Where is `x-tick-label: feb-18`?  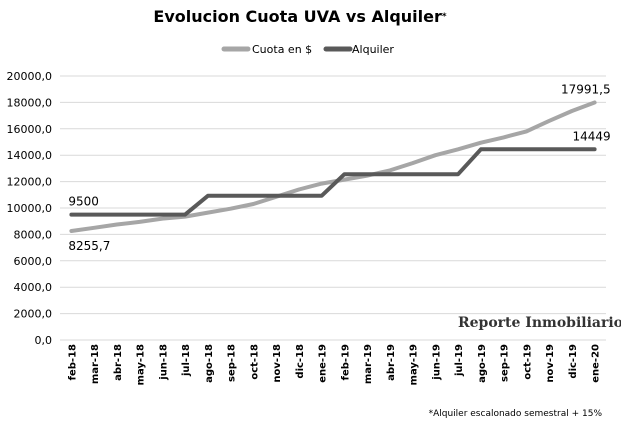
x-tick-label: feb-18 is located at coordinates (72, 362).